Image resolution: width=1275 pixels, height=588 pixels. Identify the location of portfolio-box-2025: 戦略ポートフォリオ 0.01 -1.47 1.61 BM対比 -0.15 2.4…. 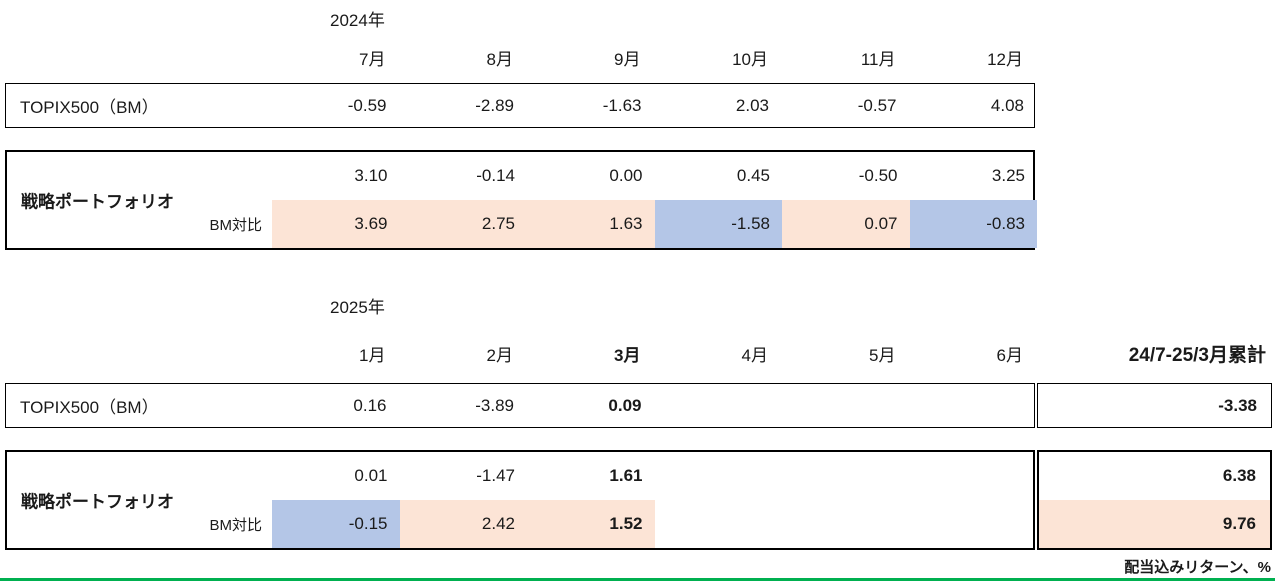
(520, 500).